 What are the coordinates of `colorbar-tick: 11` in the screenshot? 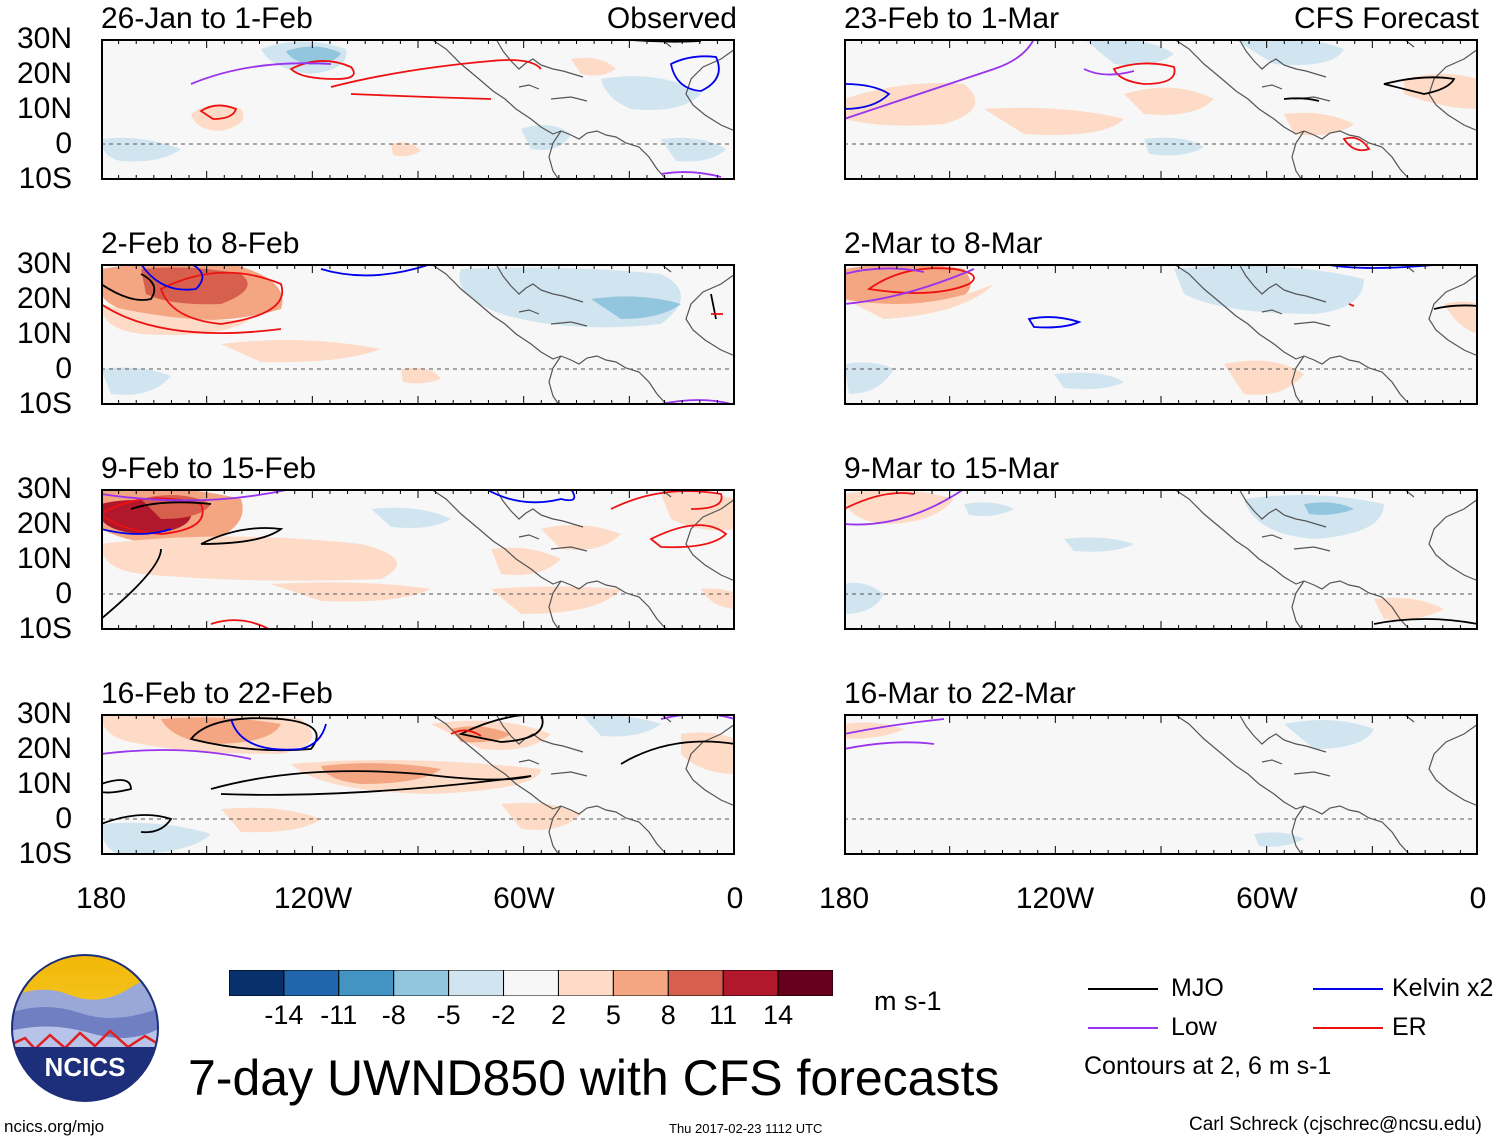 It's located at (723, 1015).